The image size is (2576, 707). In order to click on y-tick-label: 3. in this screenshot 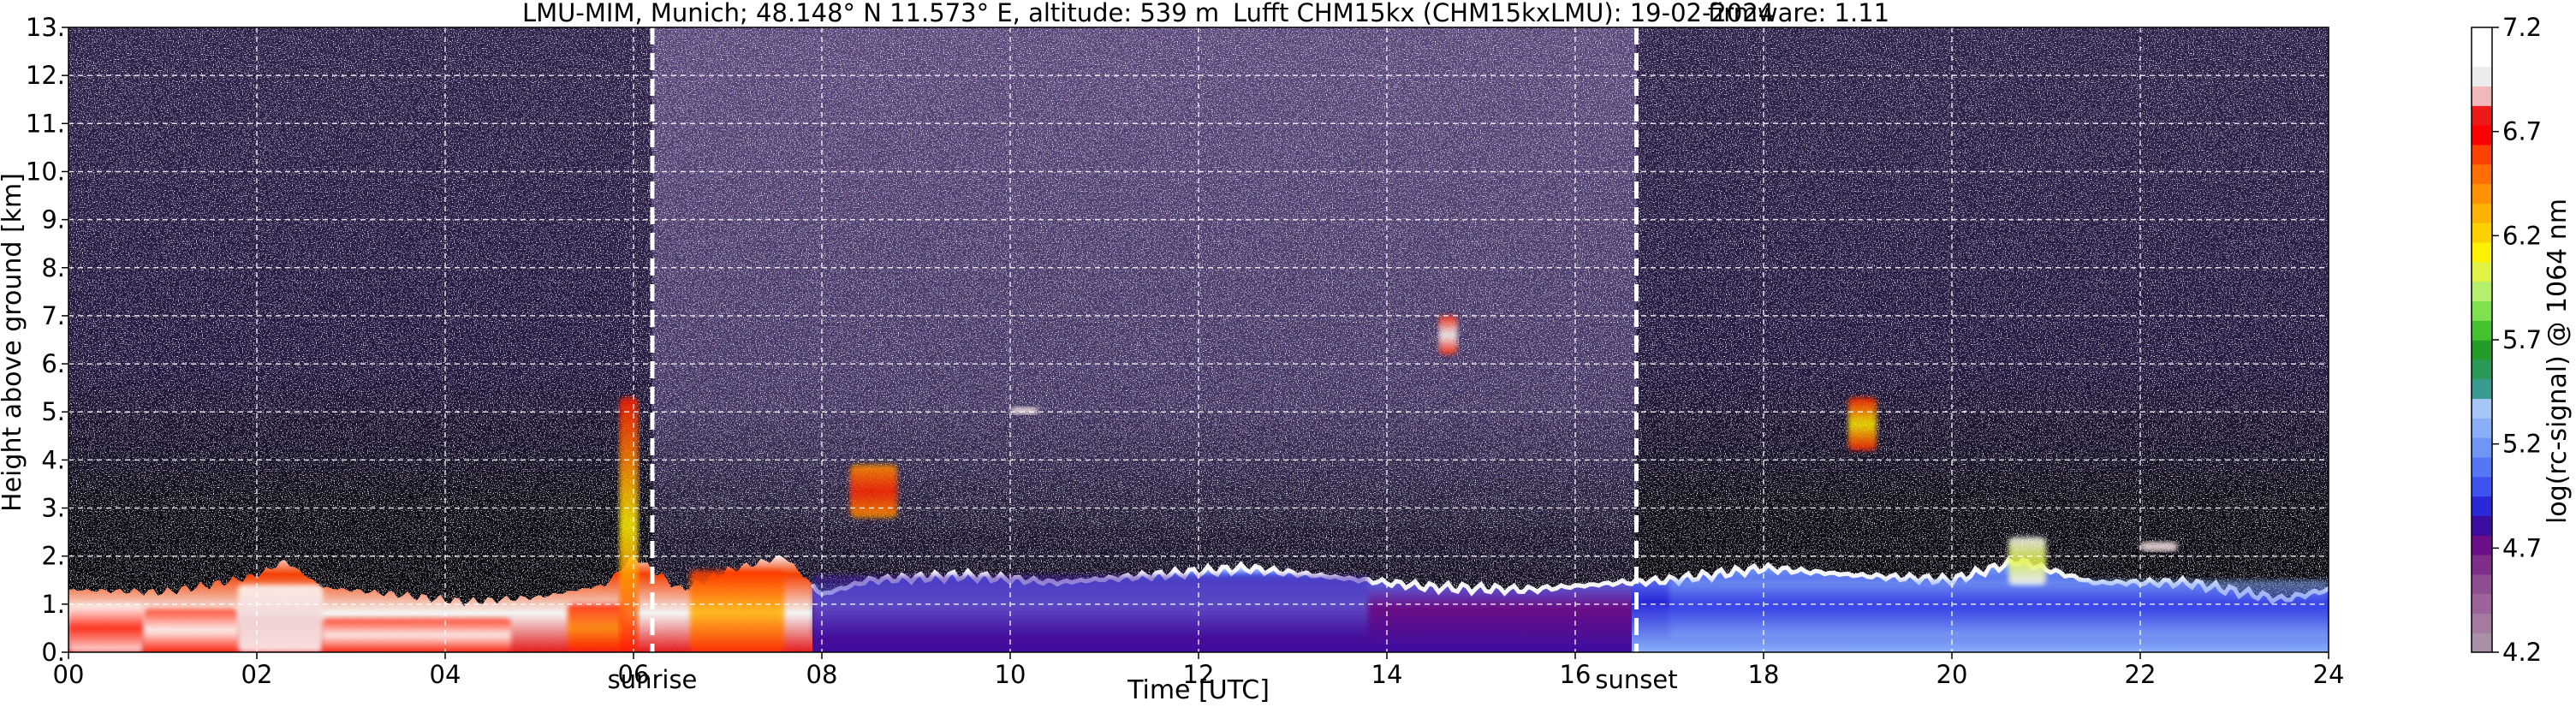, I will do `click(53, 508)`.